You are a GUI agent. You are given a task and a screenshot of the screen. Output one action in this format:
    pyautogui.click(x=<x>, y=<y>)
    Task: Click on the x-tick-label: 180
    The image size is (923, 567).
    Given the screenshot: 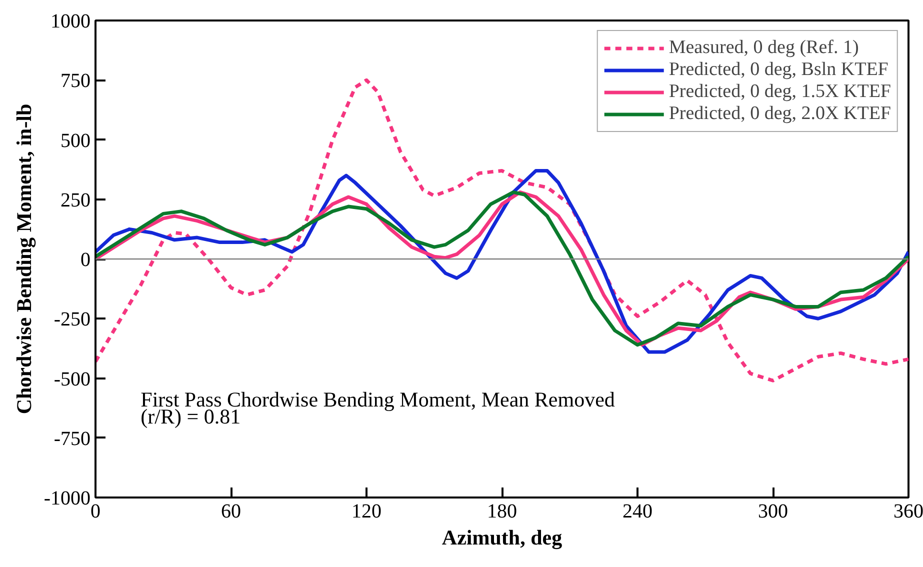 What is the action you would take?
    pyautogui.click(x=502, y=511)
    